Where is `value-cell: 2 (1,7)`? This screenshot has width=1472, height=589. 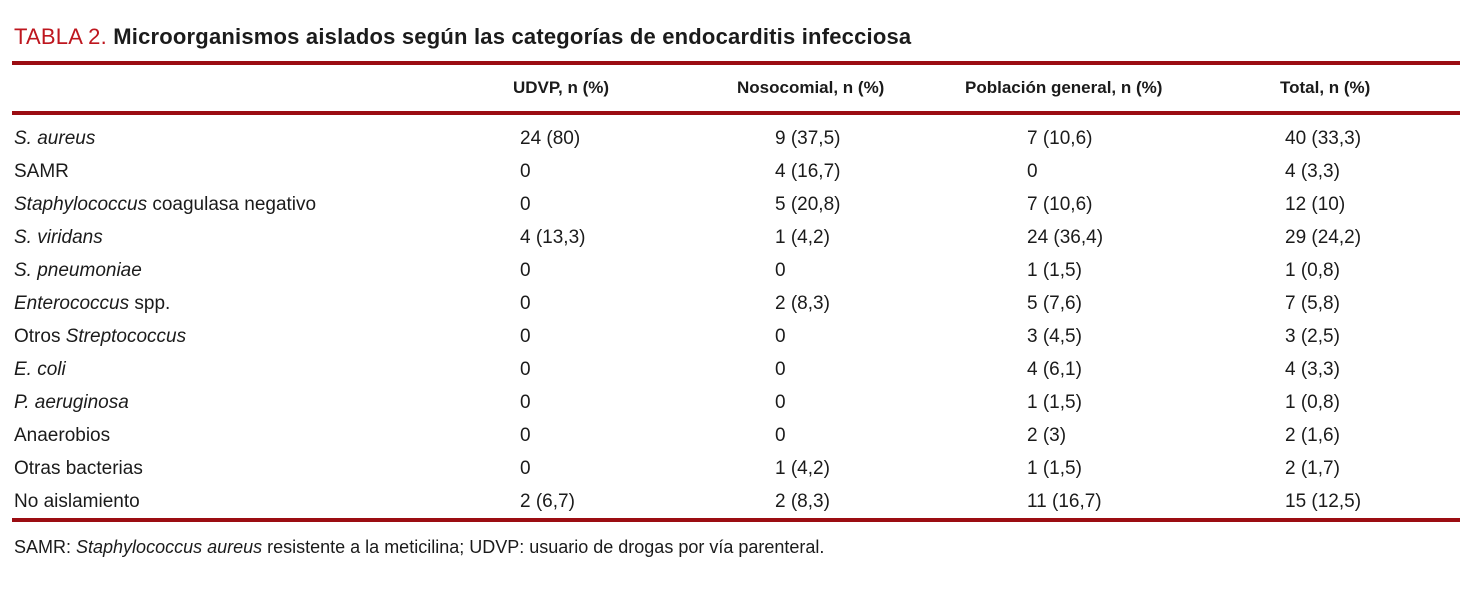
value-cell: 2 (1,7) is located at coordinates (1312, 468).